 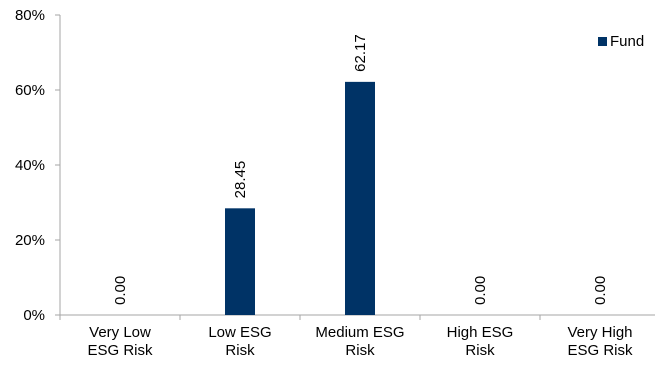 What do you see at coordinates (120, 341) in the screenshot?
I see `x-tick-label: Very Low ESG Risk` at bounding box center [120, 341].